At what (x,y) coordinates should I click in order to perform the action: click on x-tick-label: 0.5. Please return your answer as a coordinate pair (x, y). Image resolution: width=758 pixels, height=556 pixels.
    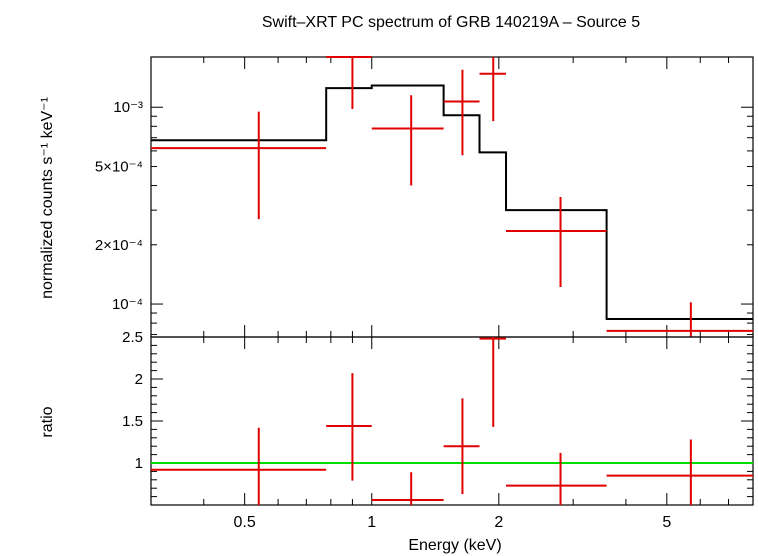
    Looking at the image, I should click on (245, 522).